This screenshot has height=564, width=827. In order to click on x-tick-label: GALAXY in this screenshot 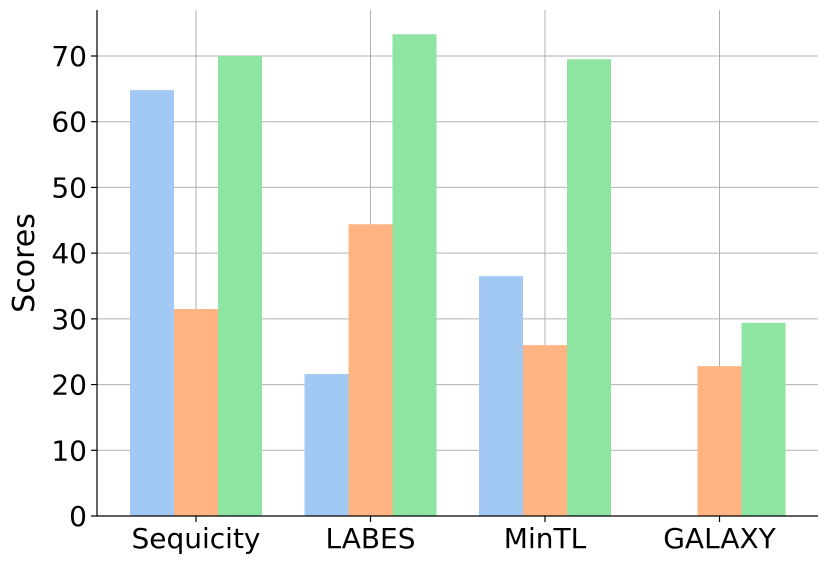, I will do `click(719, 538)`.